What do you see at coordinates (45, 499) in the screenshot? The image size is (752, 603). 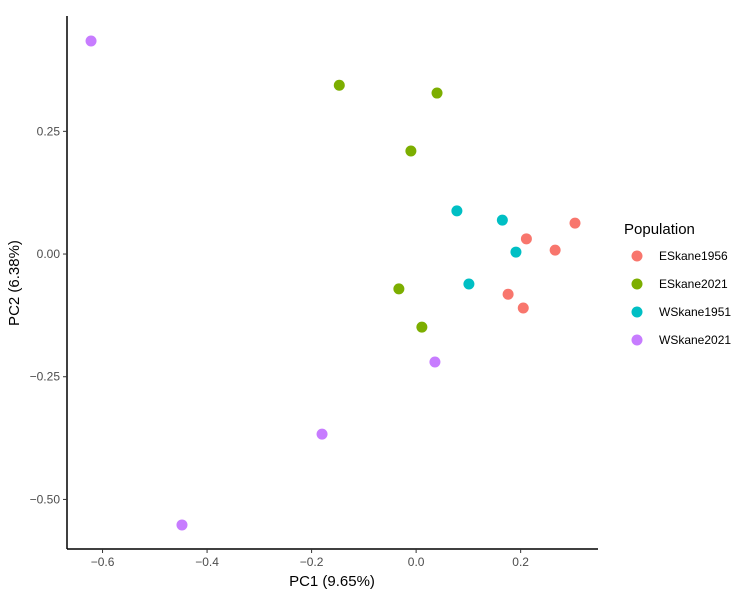 I see `y-tick-label: −0.50` at bounding box center [45, 499].